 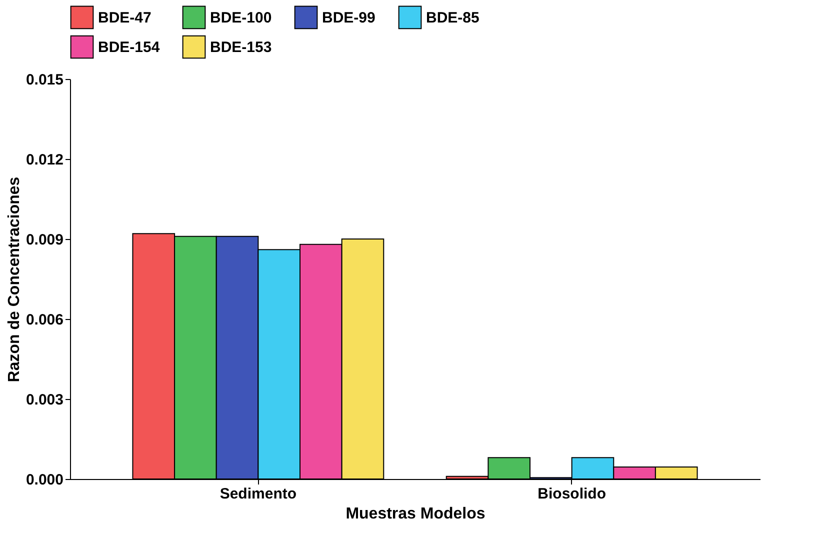 What do you see at coordinates (14, 279) in the screenshot?
I see `y-axis-title: Razon de Concentraciones` at bounding box center [14, 279].